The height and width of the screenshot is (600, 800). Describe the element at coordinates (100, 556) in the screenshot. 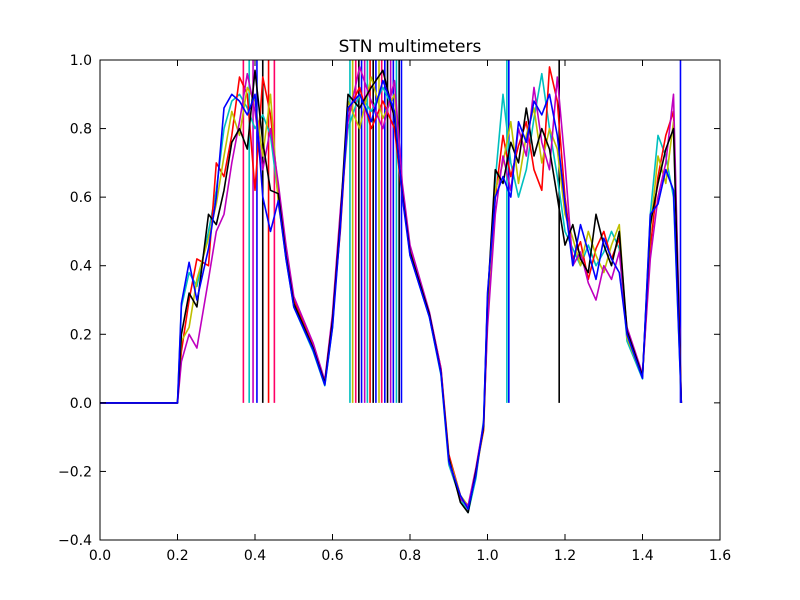

I see `x-tick-label: 0.0` at that location.